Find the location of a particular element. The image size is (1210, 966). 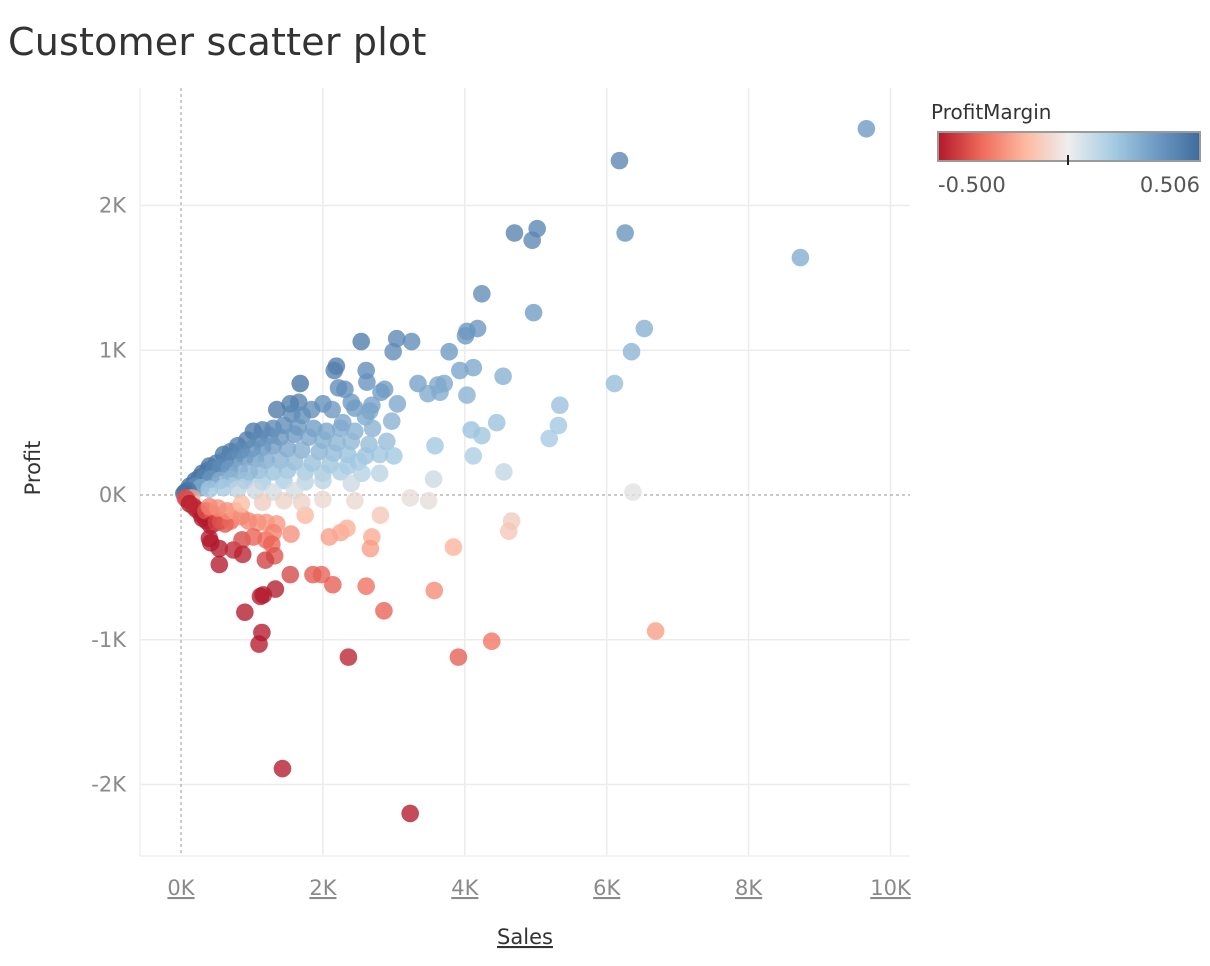

x-tick-label: 0K is located at coordinates (181, 888).